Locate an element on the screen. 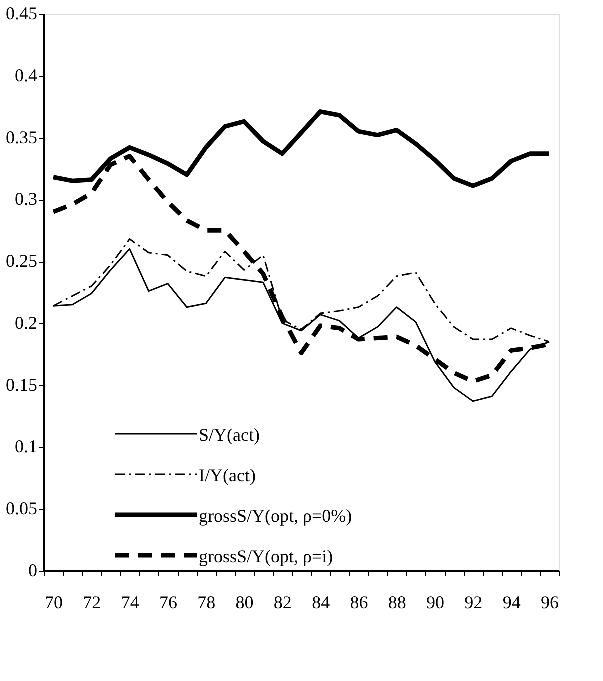 Image resolution: width=603 pixels, height=681 pixels. x-tick-label: 82 is located at coordinates (283, 602).